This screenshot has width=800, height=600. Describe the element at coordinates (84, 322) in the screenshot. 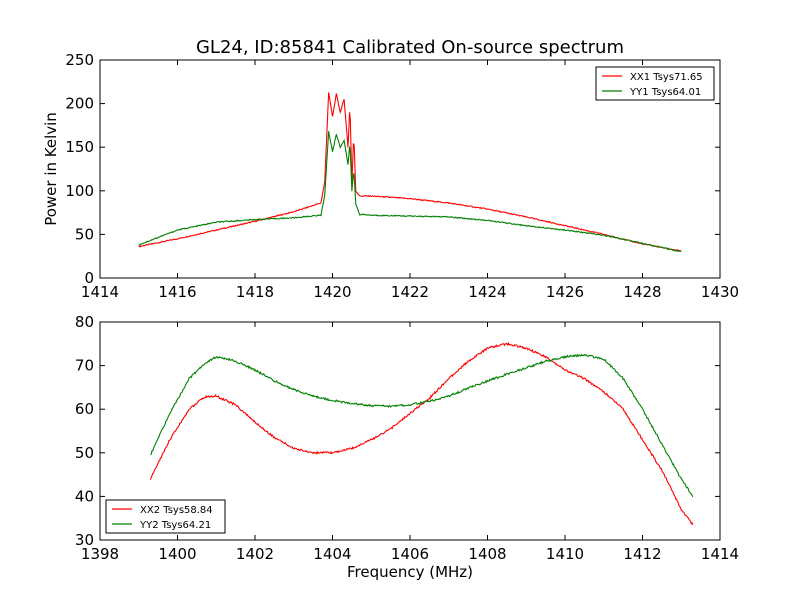

I see `y-tick-label: 80` at that location.